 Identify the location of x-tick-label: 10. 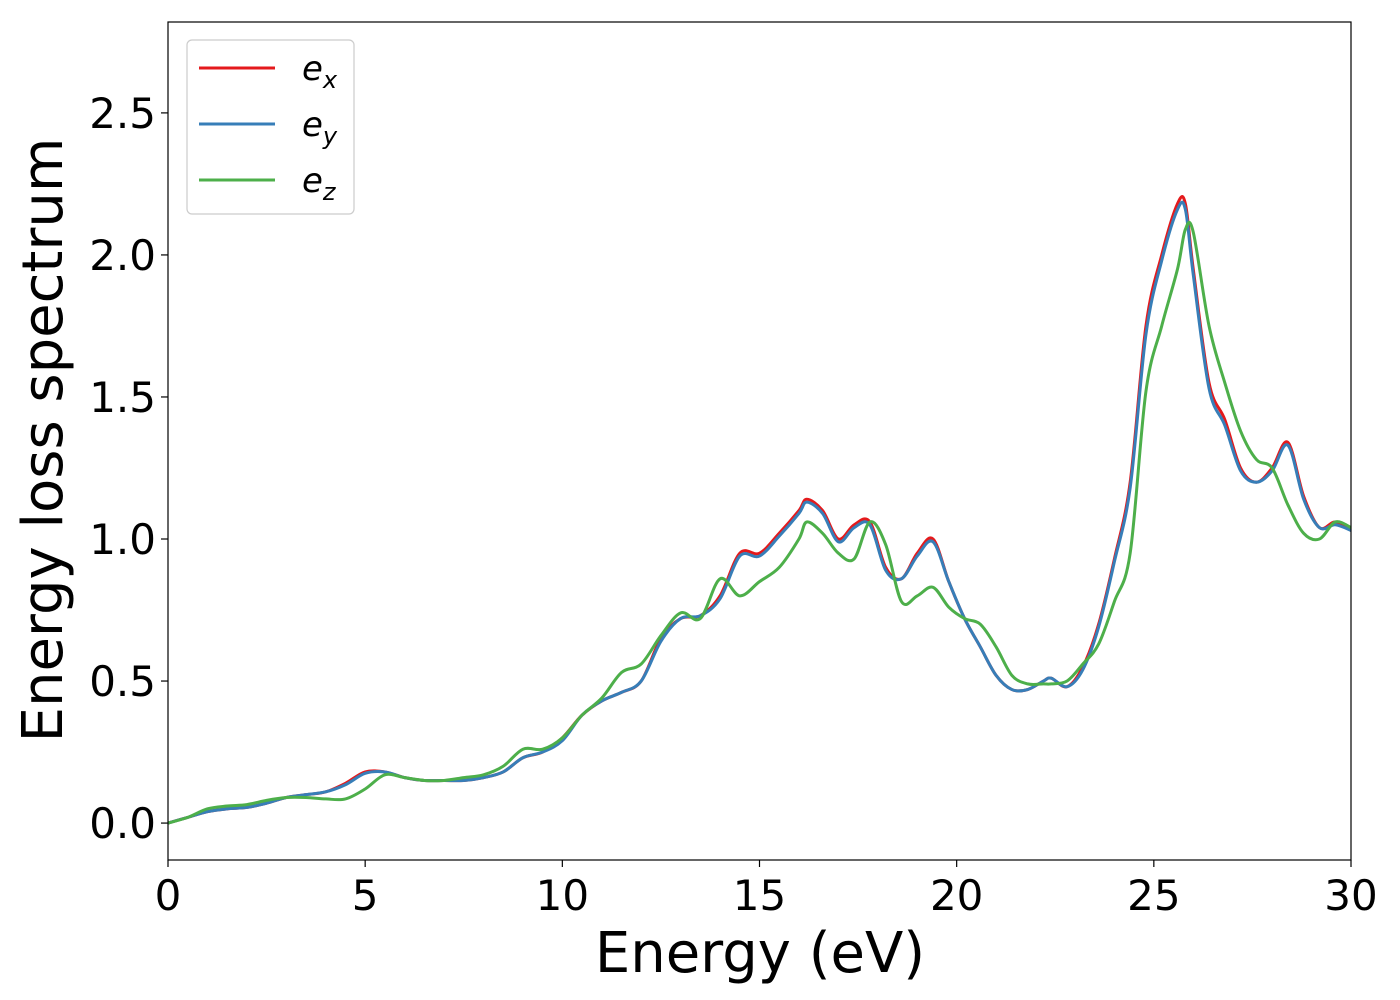
(562, 895).